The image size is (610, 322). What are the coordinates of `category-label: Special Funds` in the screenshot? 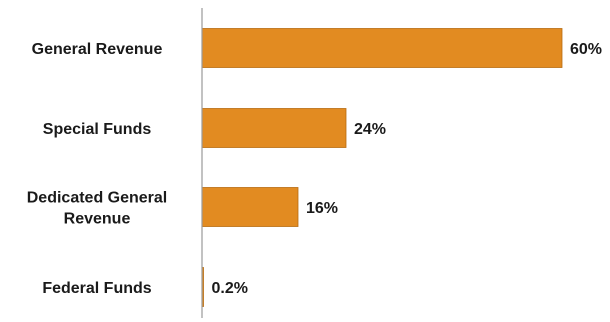 It's located at (97, 129).